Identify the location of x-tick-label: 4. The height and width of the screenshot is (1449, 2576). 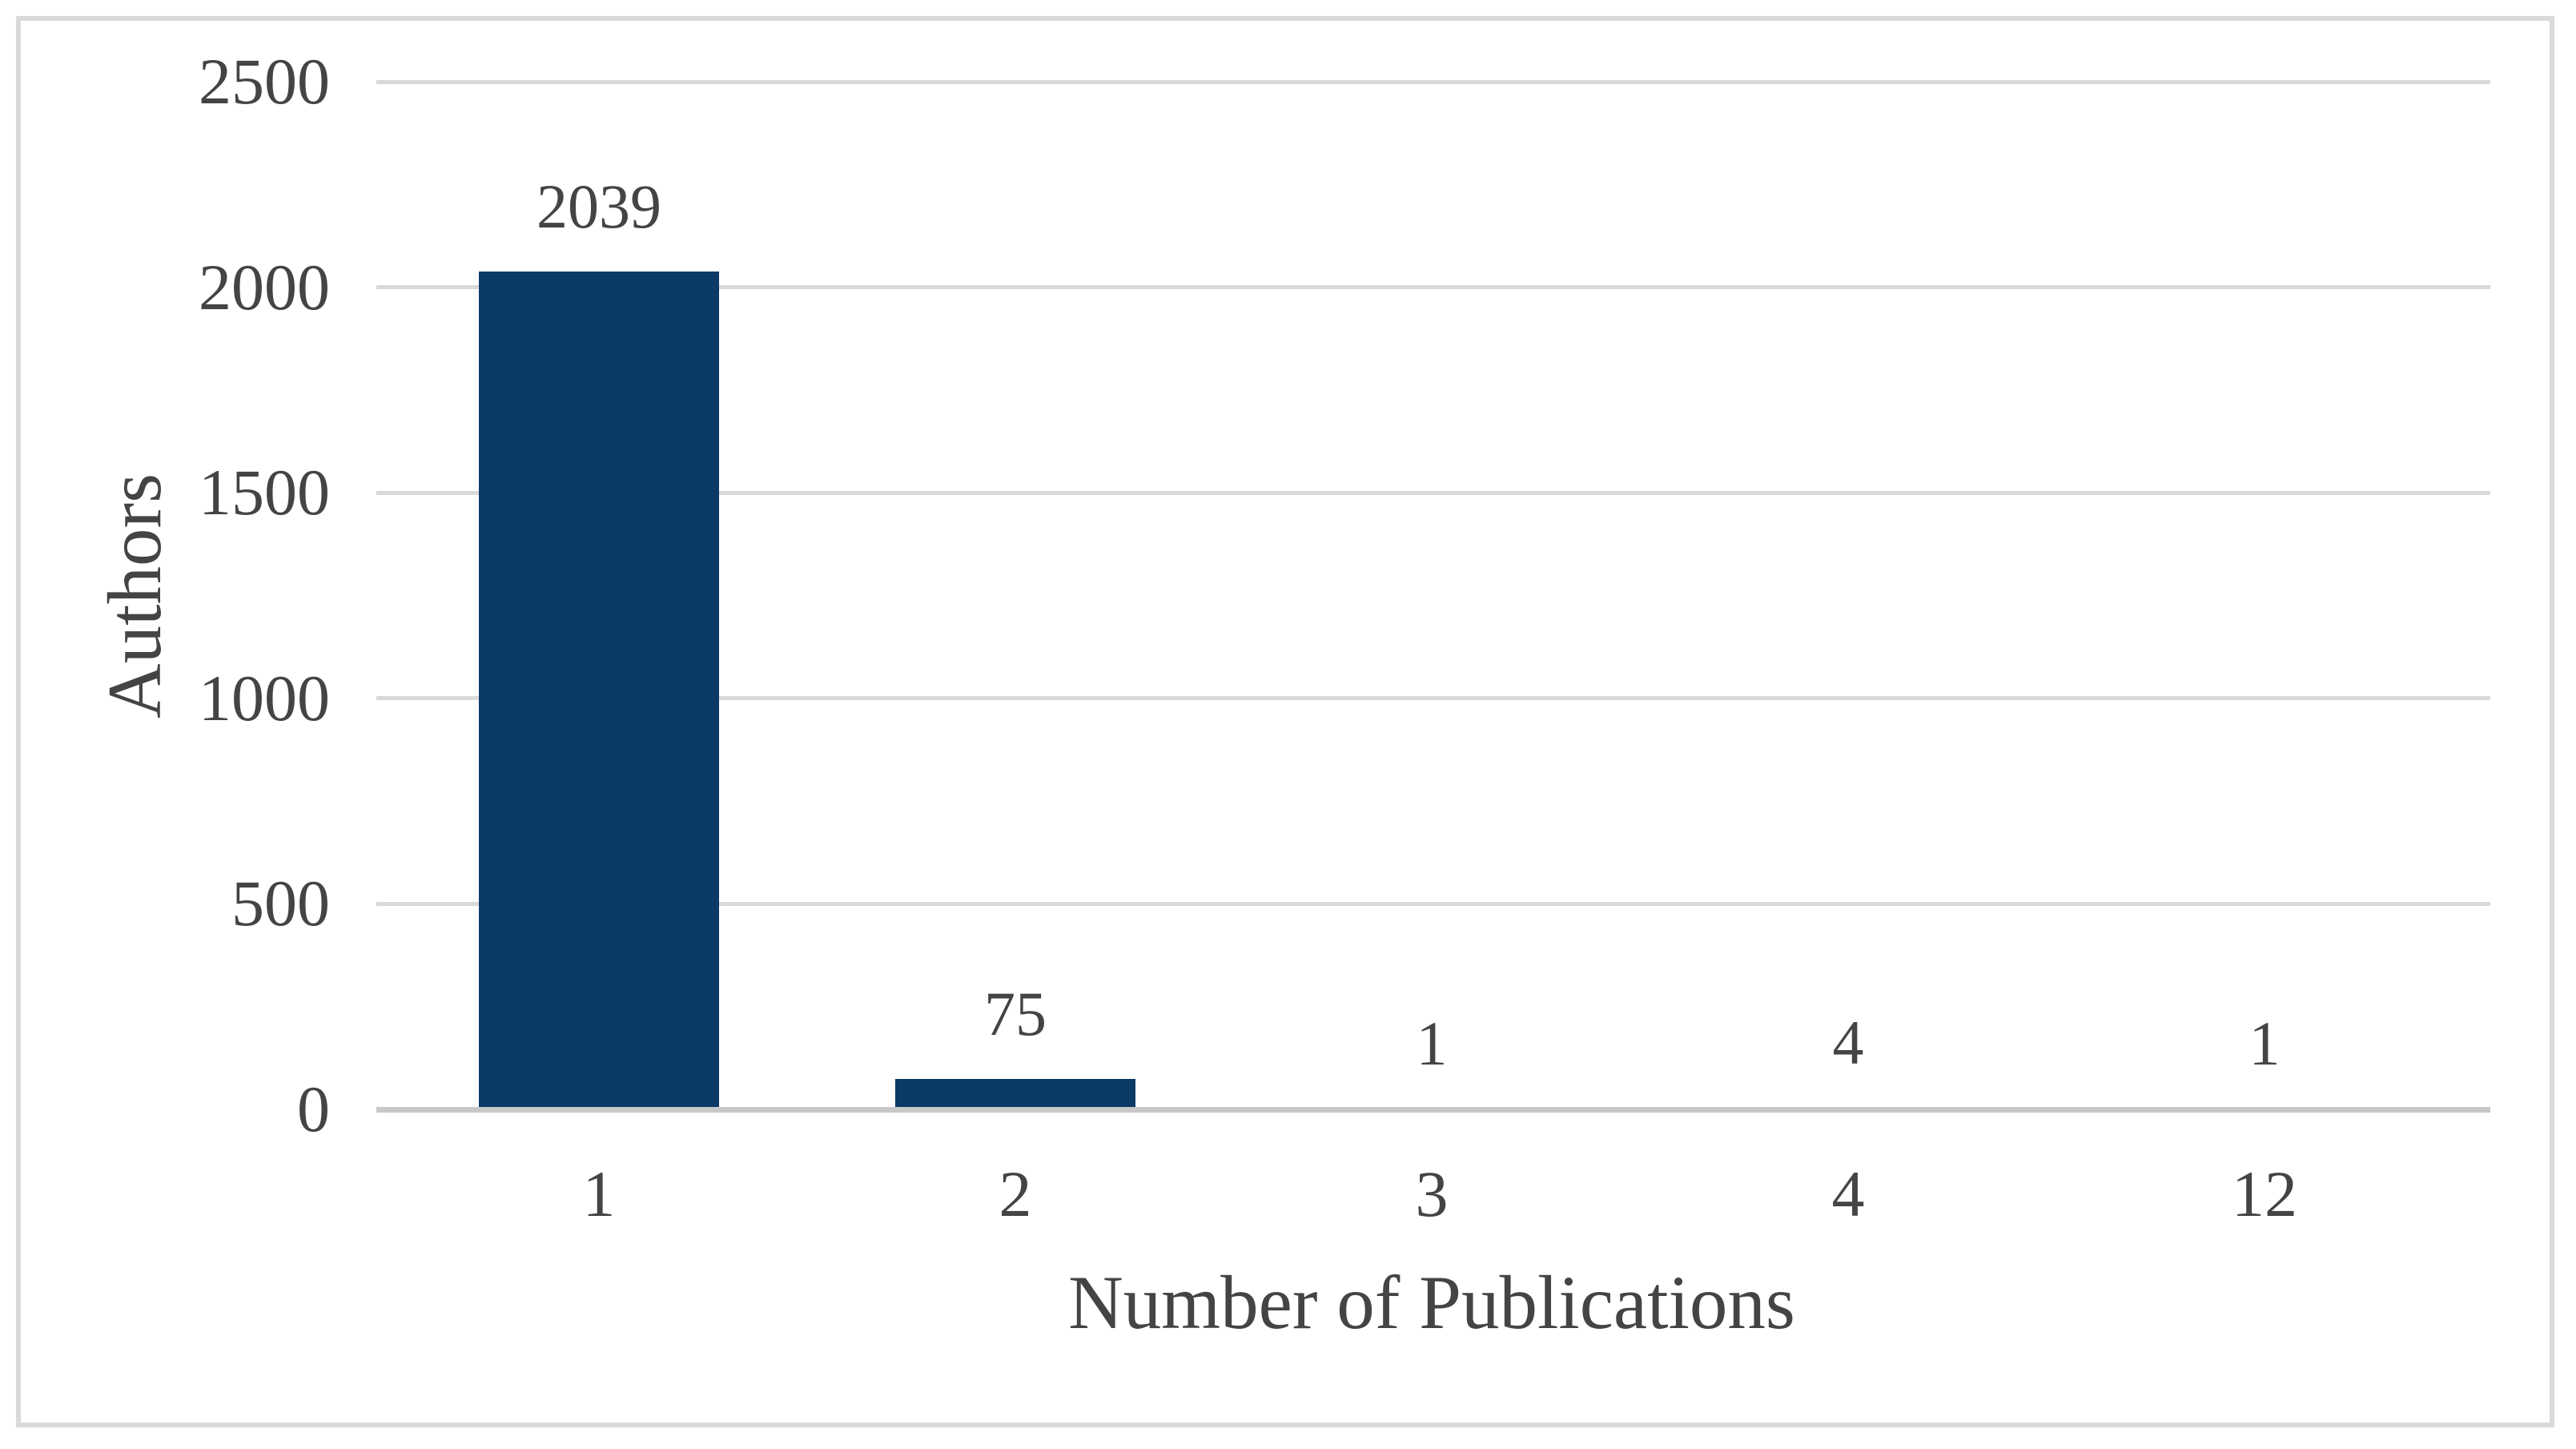
(1848, 1193).